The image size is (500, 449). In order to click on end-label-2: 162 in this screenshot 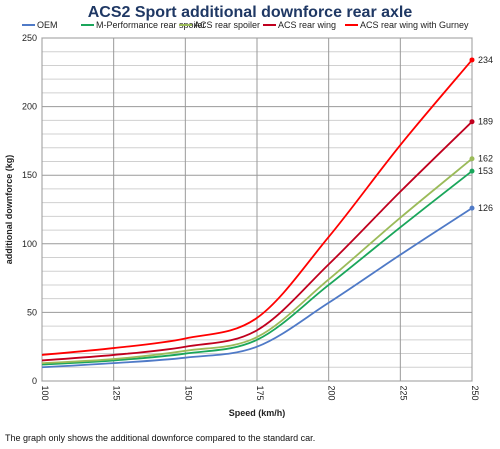, I will do `click(485, 159)`.